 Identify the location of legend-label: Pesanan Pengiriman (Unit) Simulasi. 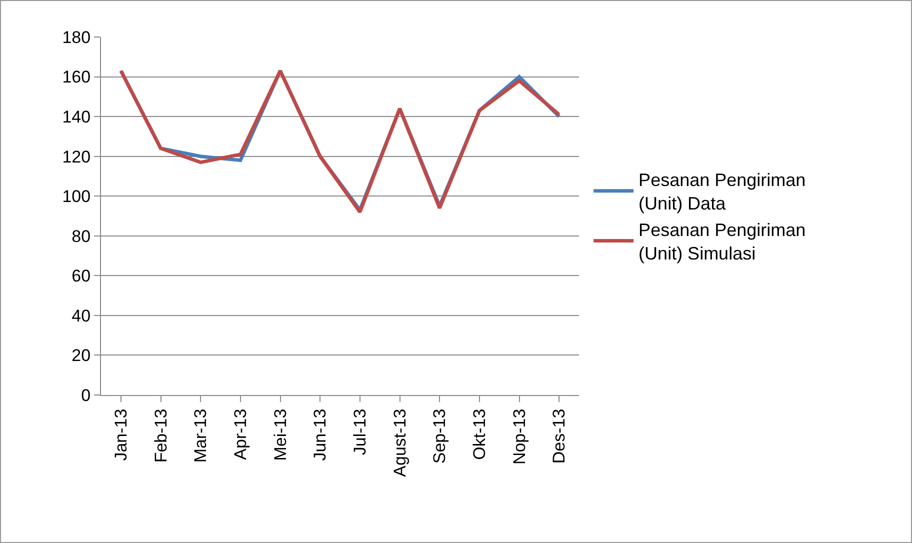
(722, 242).